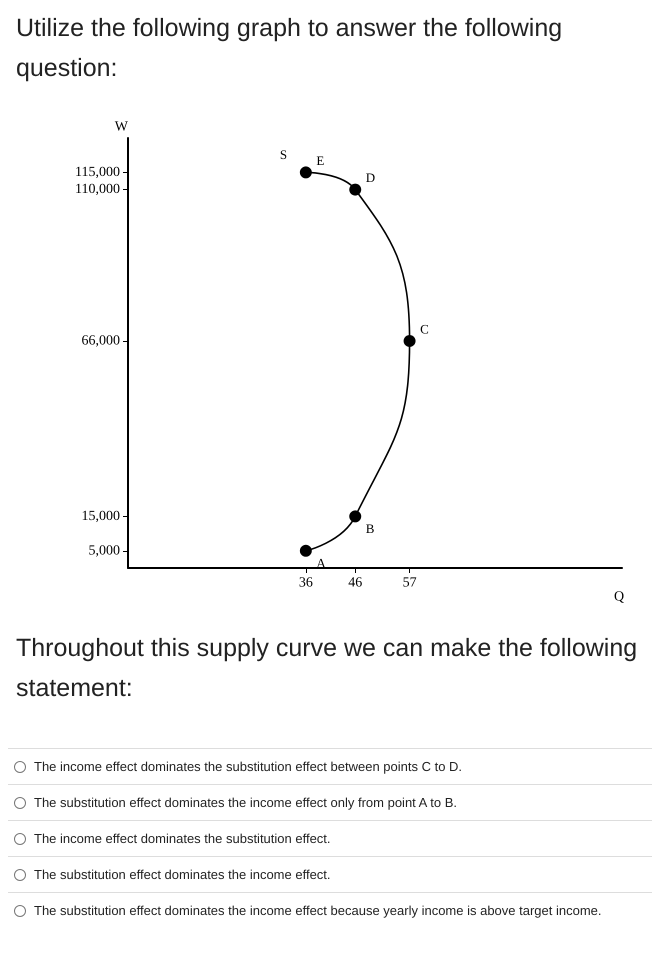 The width and height of the screenshot is (660, 964). Describe the element at coordinates (355, 583) in the screenshot. I see `x-tick-label: 46` at that location.